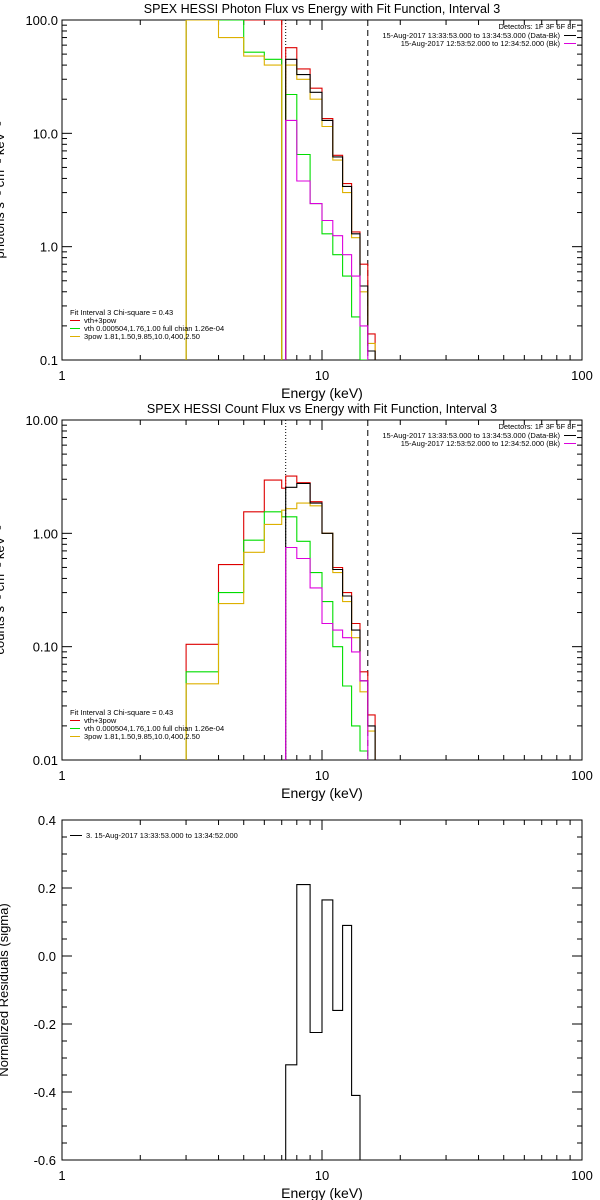 The height and width of the screenshot is (1200, 600). I want to click on y-tick-label: 100.0, so click(41, 20).